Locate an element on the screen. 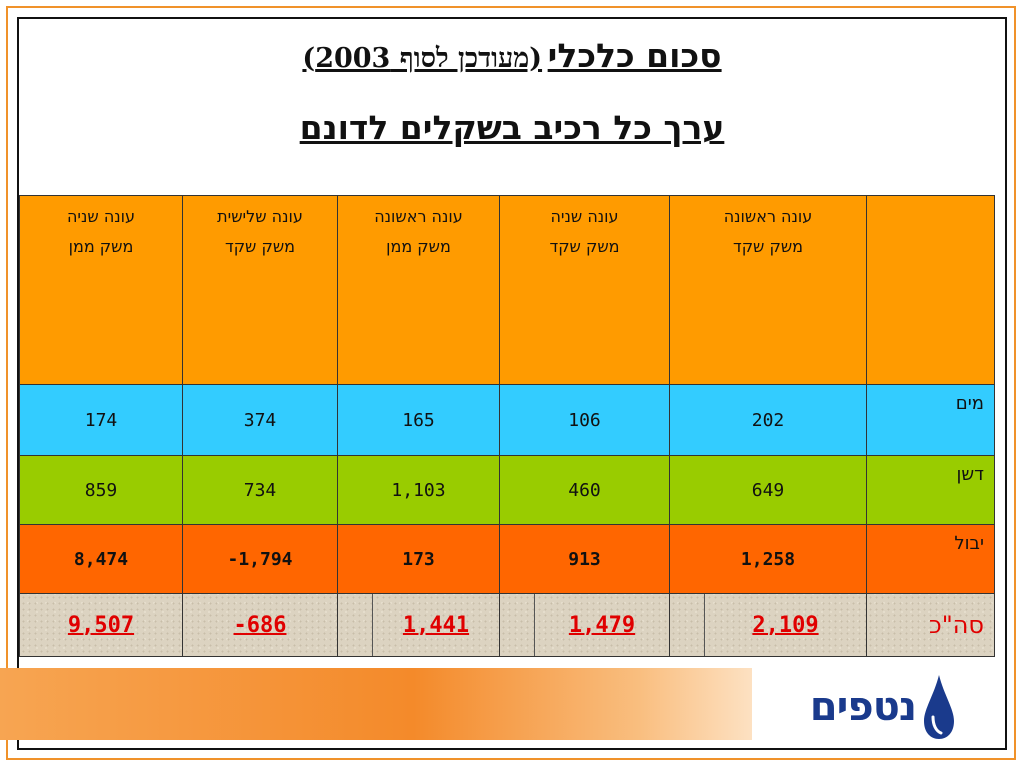  total-cell: 2,109 is located at coordinates (768, 625).